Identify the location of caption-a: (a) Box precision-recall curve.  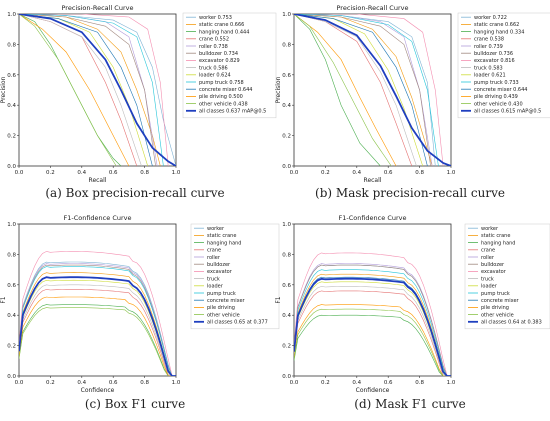
(134, 193).